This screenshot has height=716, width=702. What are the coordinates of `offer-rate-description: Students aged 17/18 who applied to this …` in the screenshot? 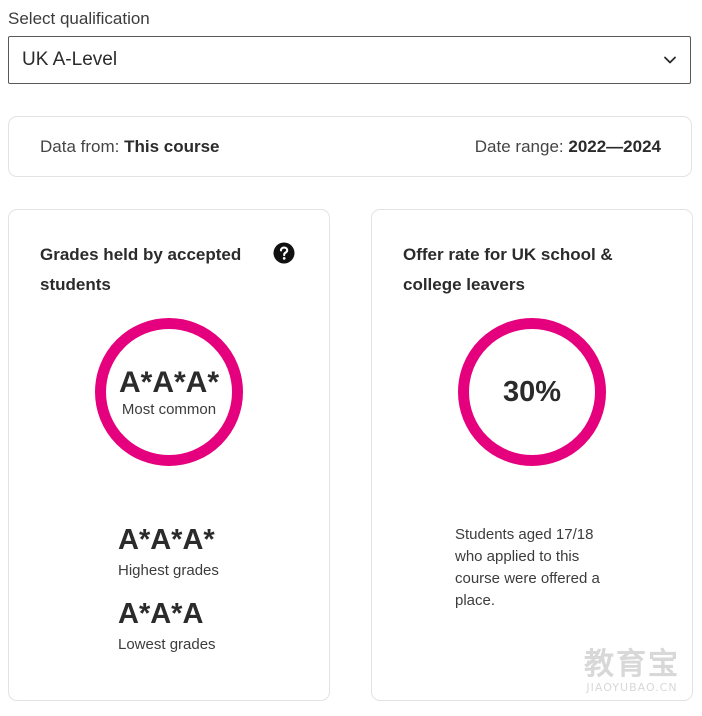 It's located at (527, 567).